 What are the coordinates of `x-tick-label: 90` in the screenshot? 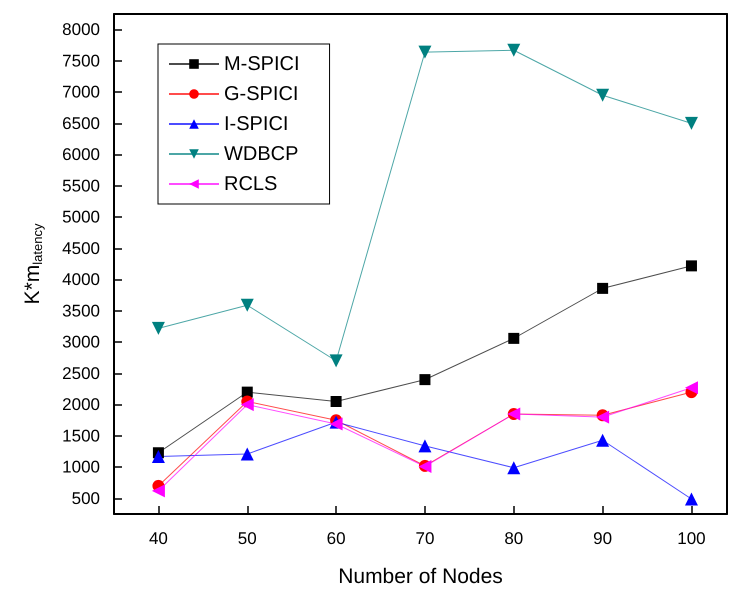 It's located at (602, 538).